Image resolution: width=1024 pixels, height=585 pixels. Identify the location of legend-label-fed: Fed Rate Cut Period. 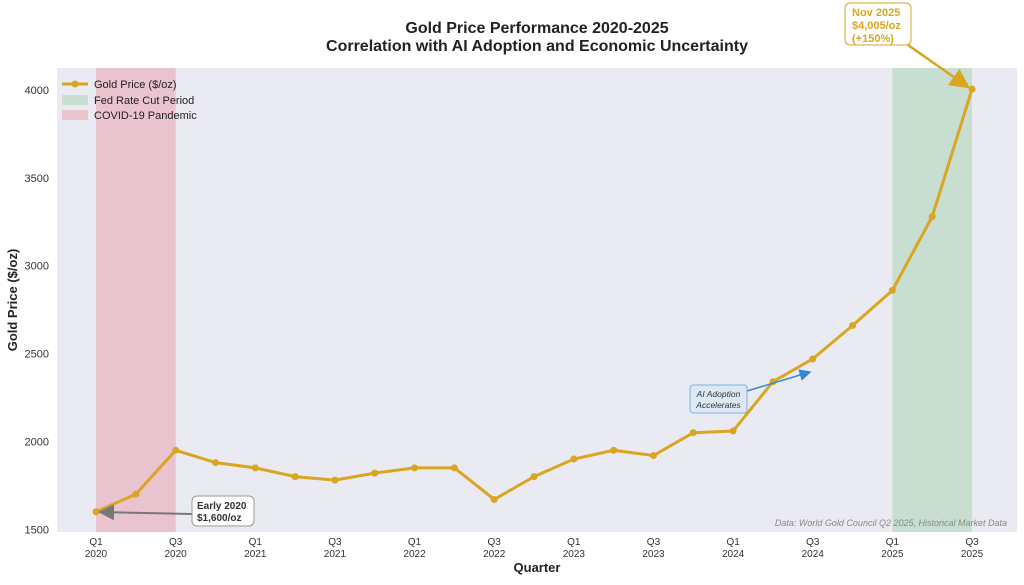
(144, 101).